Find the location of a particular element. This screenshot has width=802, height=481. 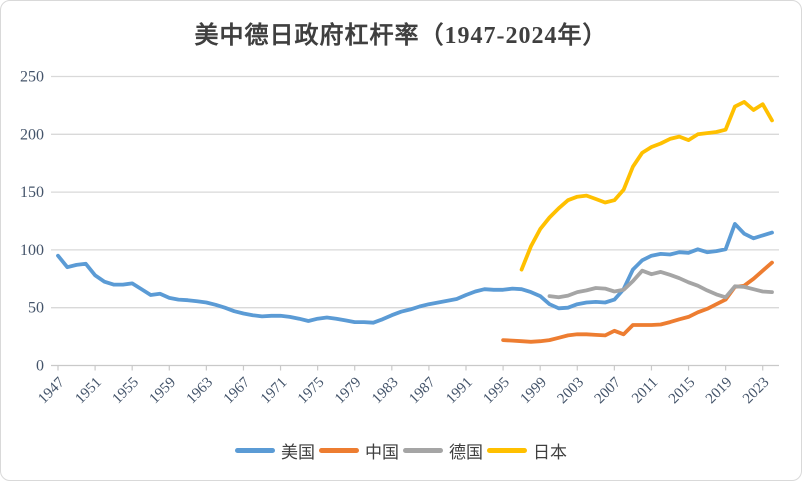

x-axis-label: 2011 is located at coordinates (645, 391).